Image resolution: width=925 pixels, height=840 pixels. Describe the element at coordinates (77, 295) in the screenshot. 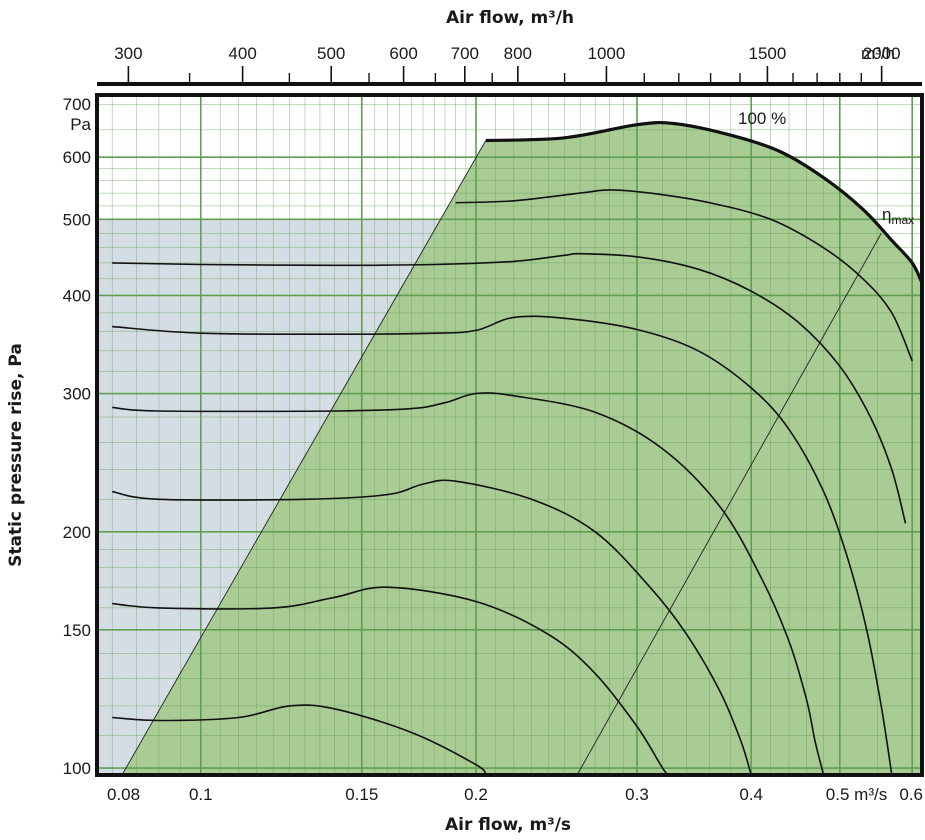

I see `left-tick-label: 400` at that location.